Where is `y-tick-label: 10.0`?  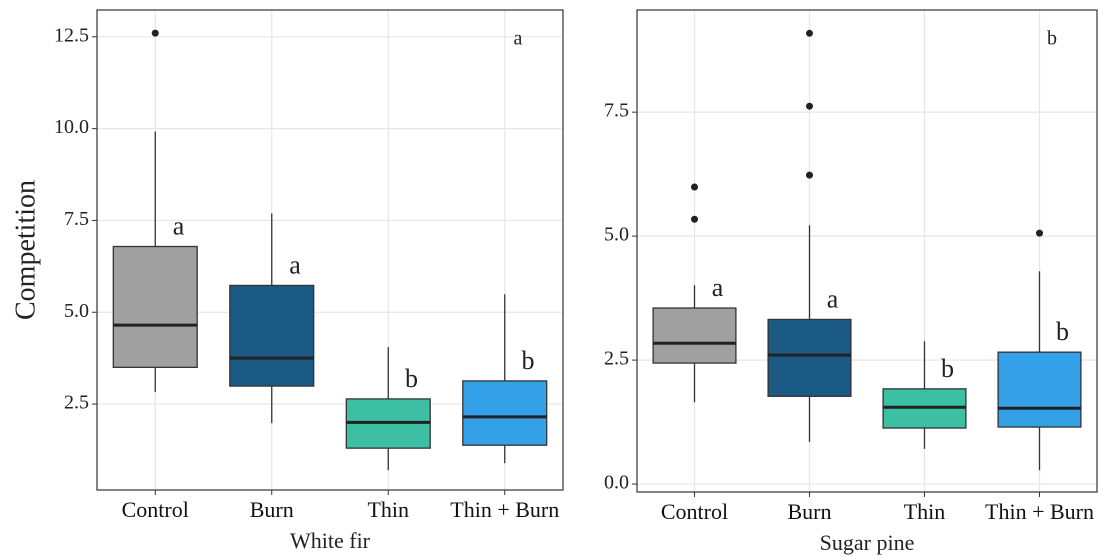 y-tick-label: 10.0 is located at coordinates (71, 127).